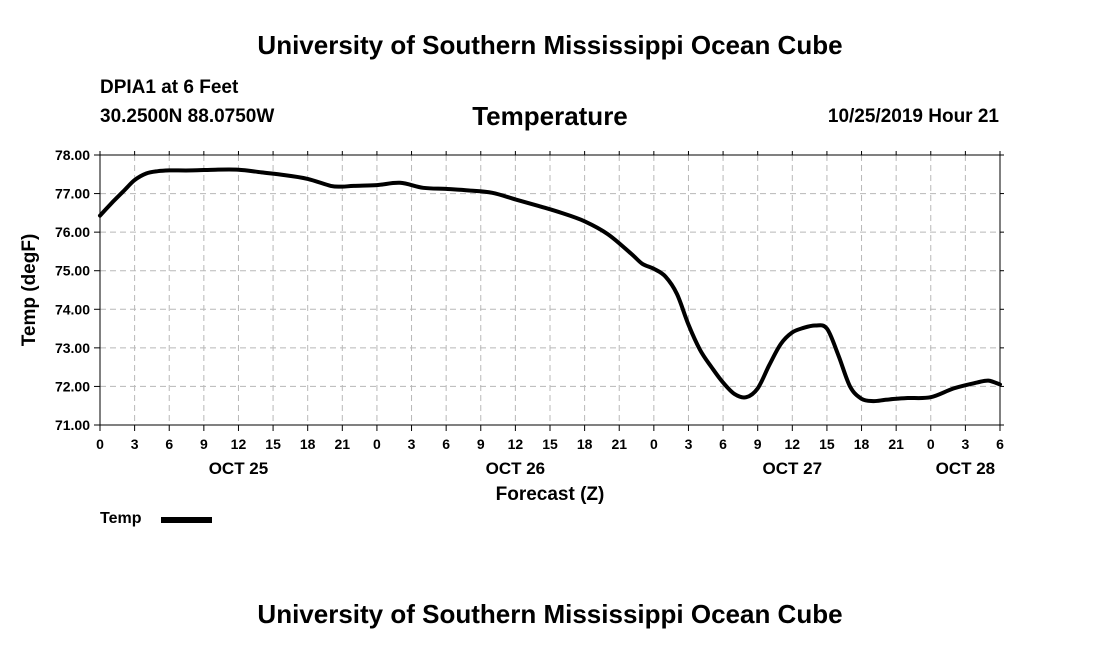 The image size is (1100, 650). Describe the element at coordinates (516, 468) in the screenshot. I see `x-day-label: OCT 26` at that location.